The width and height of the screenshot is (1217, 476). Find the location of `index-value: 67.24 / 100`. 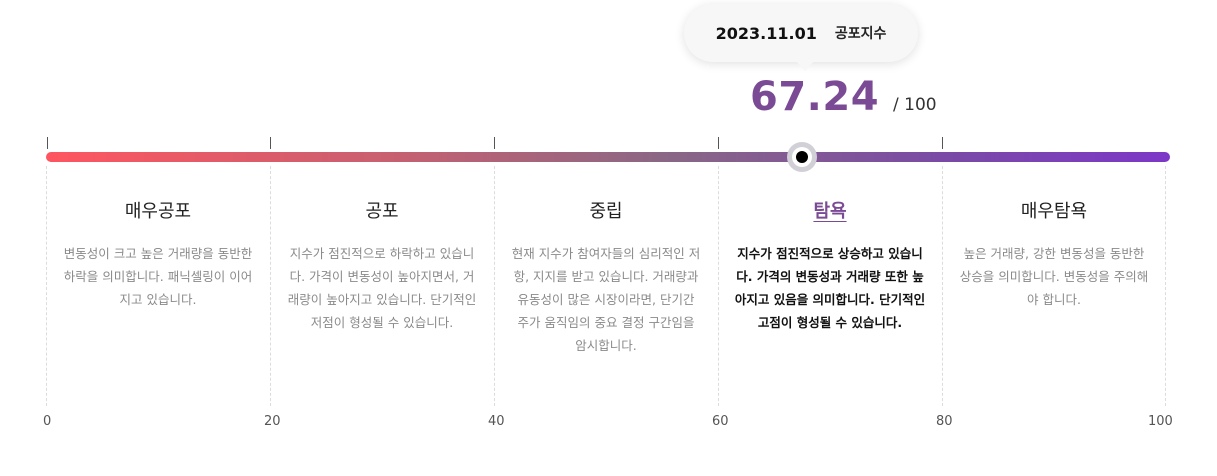

index-value: 67.24 / 100 is located at coordinates (843, 97).